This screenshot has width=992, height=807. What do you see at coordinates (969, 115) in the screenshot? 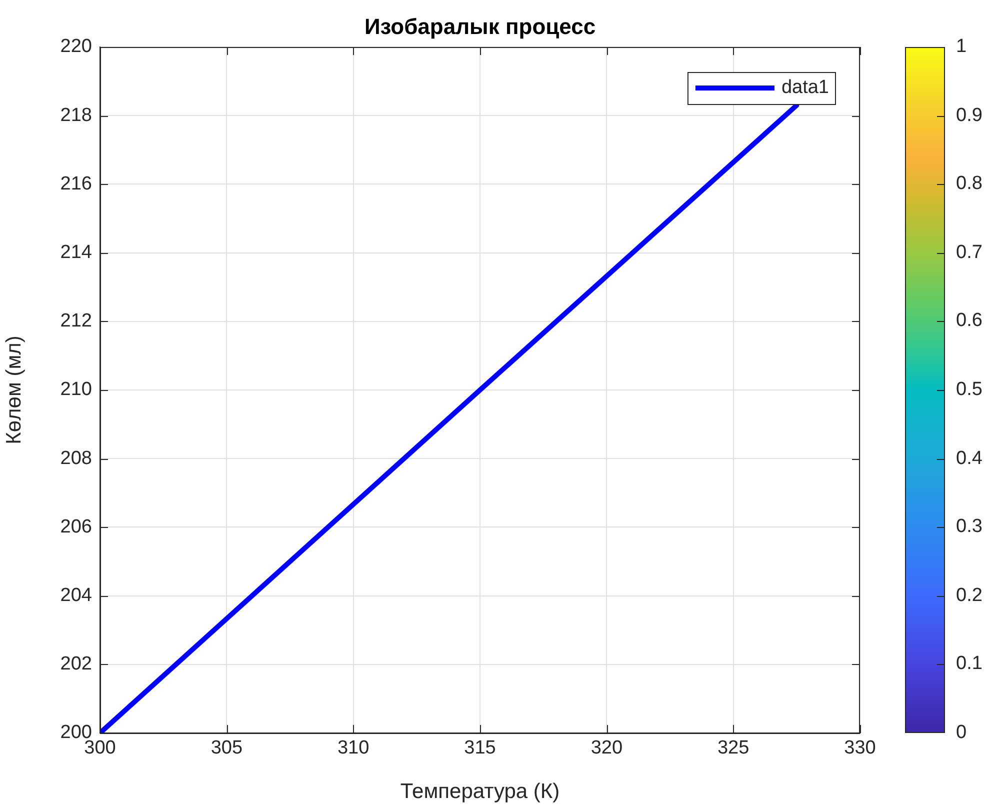
I see `color-bar-label: 0.9` at bounding box center [969, 115].